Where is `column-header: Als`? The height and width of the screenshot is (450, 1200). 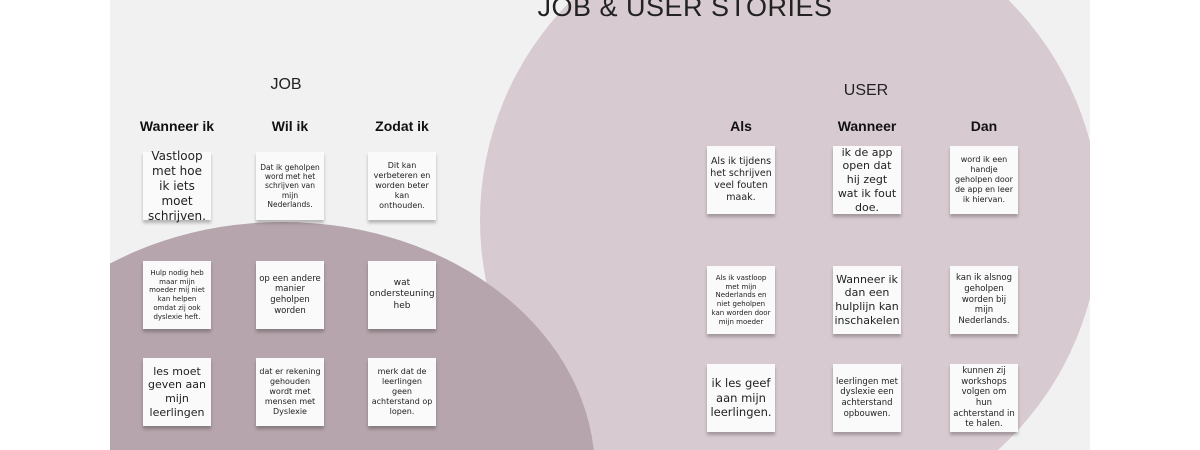
column-header: Als is located at coordinates (741, 126).